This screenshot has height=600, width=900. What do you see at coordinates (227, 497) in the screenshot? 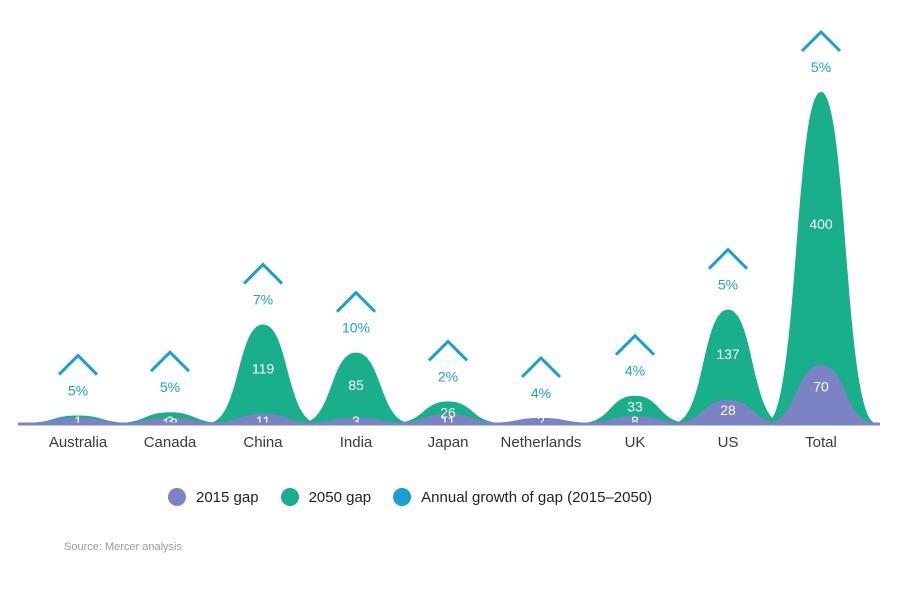
I see `legend-label-2015: 2015 gap` at bounding box center [227, 497].